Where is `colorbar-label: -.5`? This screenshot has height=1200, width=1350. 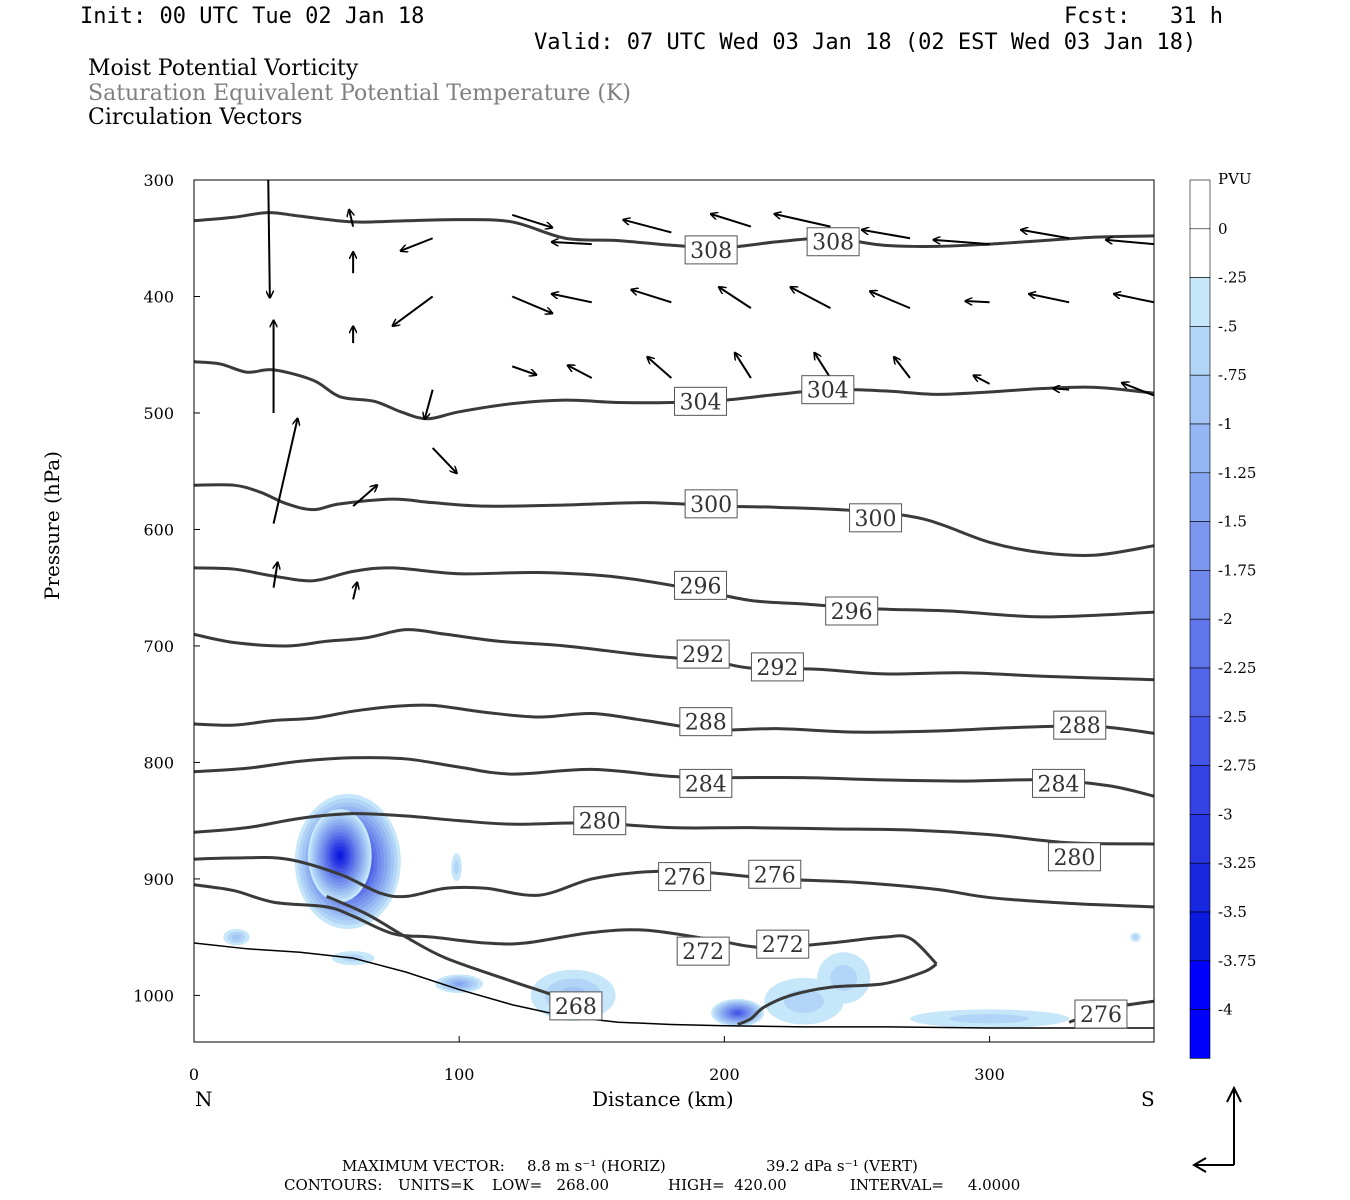 colorbar-label: -.5 is located at coordinates (1227, 326).